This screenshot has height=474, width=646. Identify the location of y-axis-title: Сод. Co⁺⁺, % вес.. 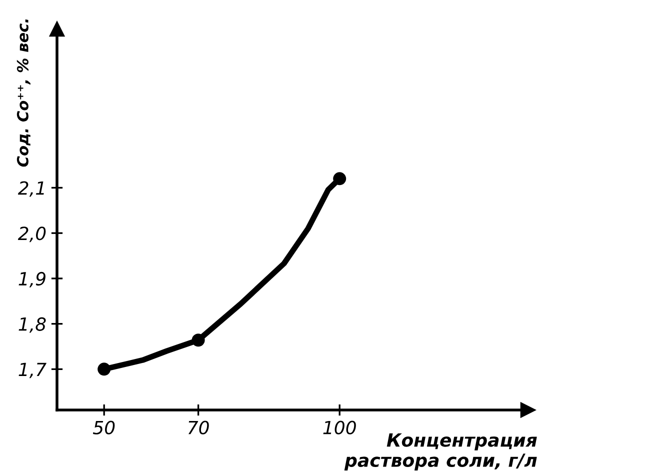
(23, 93).